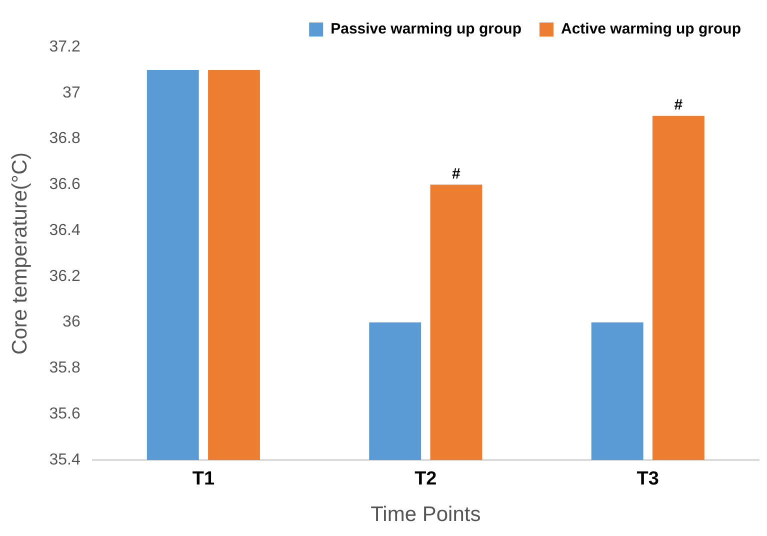  I want to click on y-tick-label: 36.2, so click(64, 276).